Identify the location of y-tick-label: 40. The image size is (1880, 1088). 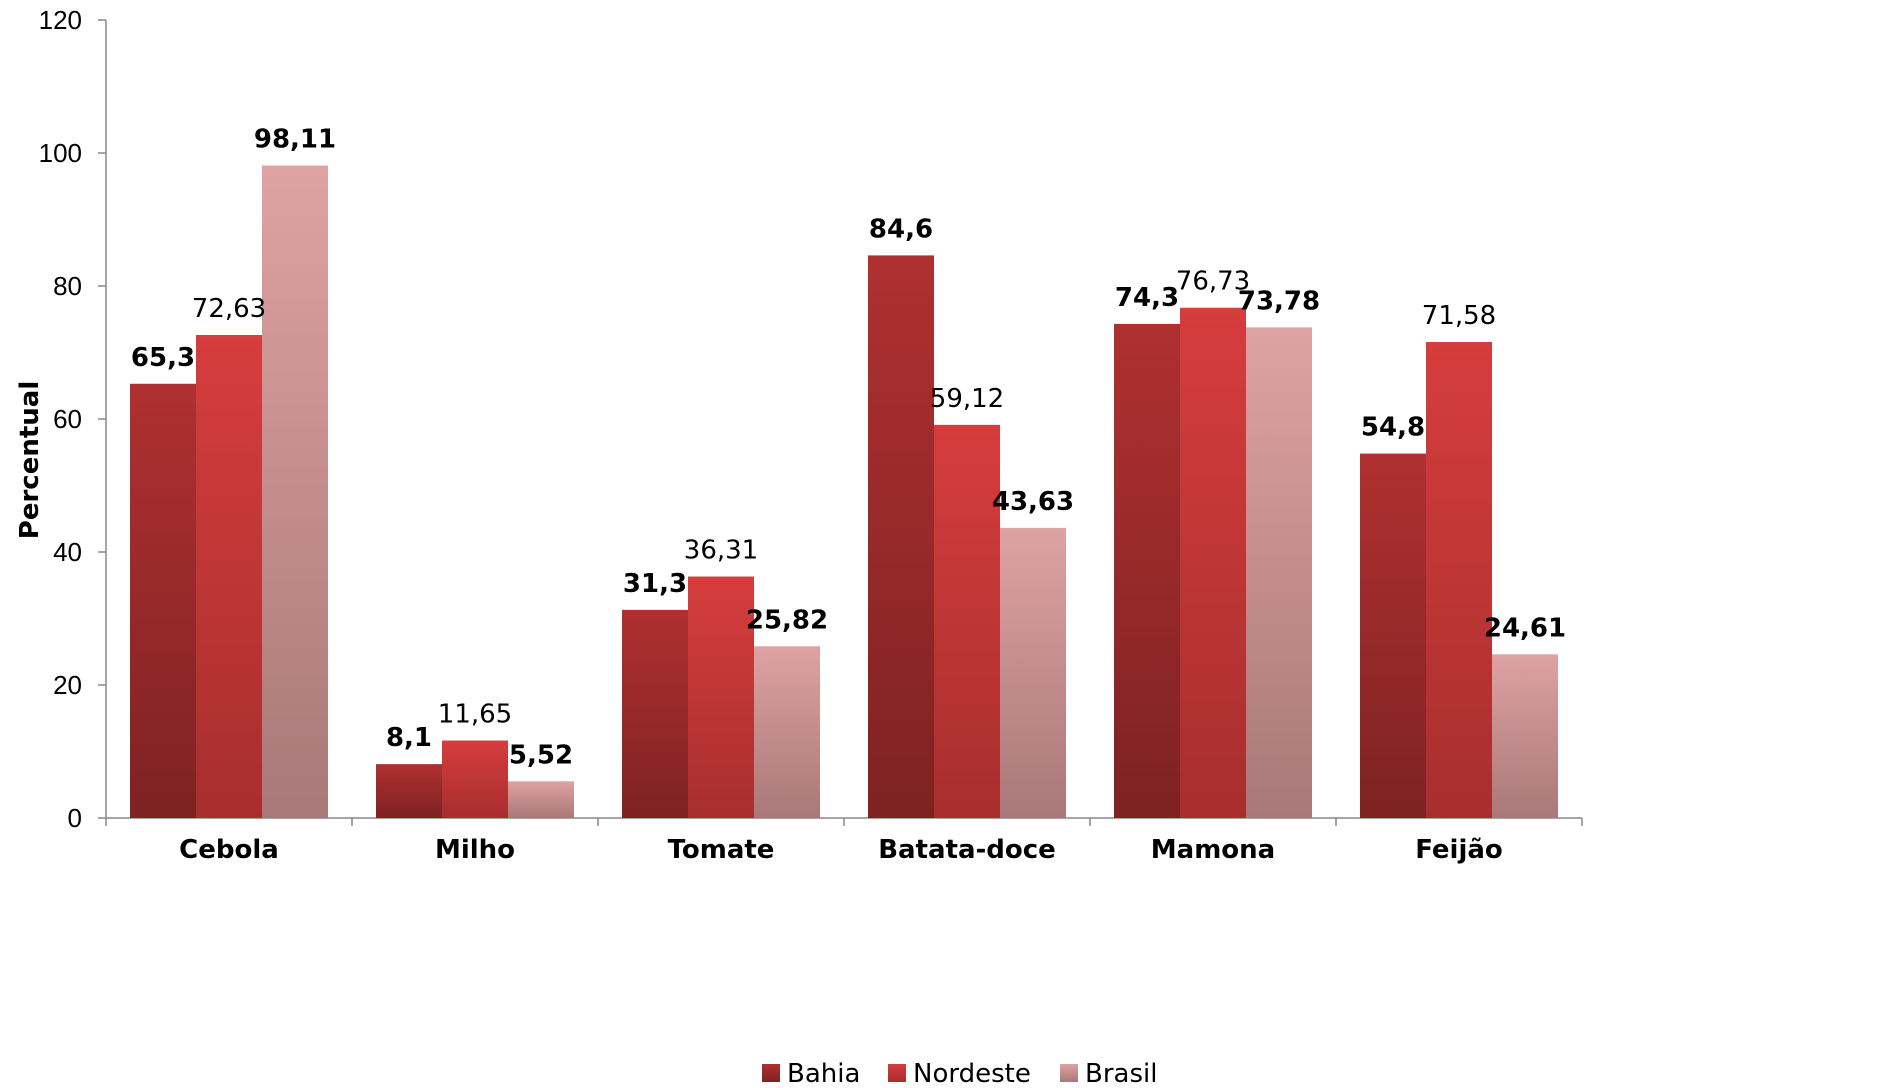
(67, 552).